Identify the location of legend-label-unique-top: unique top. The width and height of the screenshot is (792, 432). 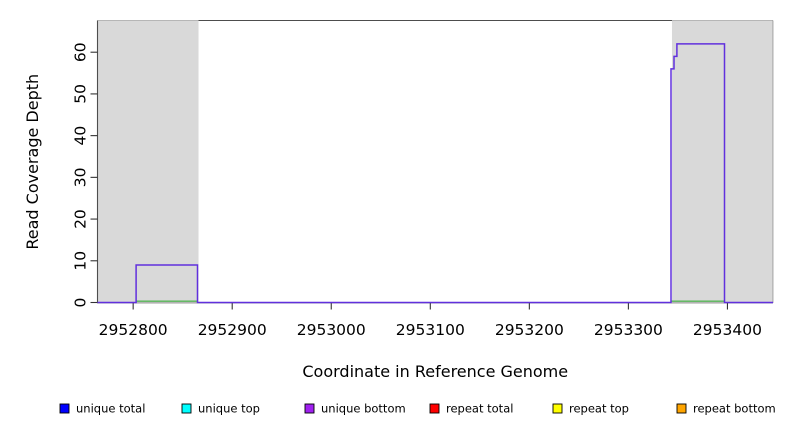
(229, 409).